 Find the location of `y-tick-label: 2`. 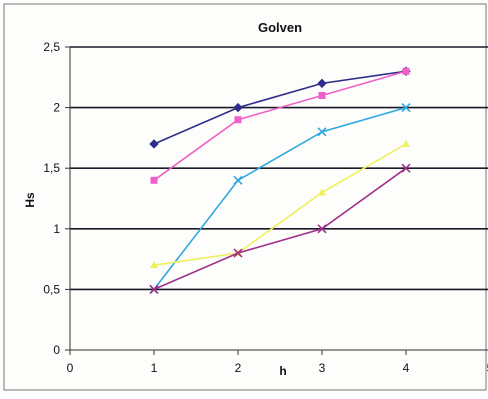

y-tick-label: 2 is located at coordinates (56, 108).